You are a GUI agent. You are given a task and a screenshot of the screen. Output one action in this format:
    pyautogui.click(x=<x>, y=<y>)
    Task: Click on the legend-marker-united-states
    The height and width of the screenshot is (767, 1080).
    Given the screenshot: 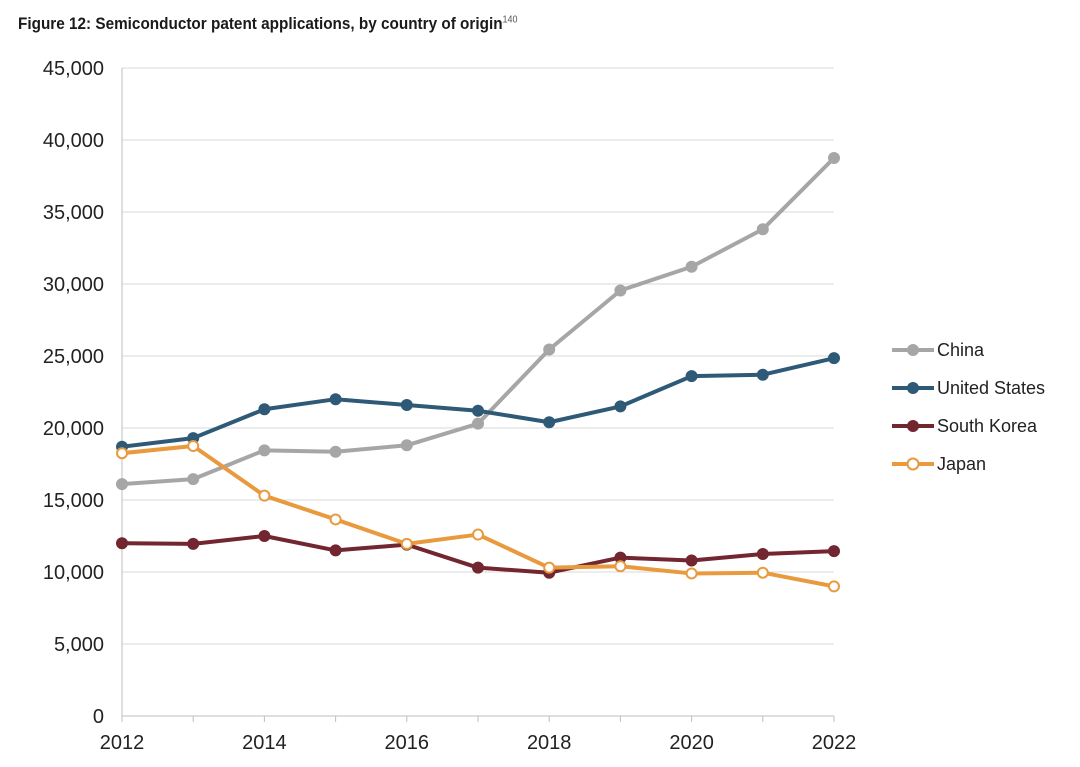 What is the action you would take?
    pyautogui.click(x=913, y=388)
    